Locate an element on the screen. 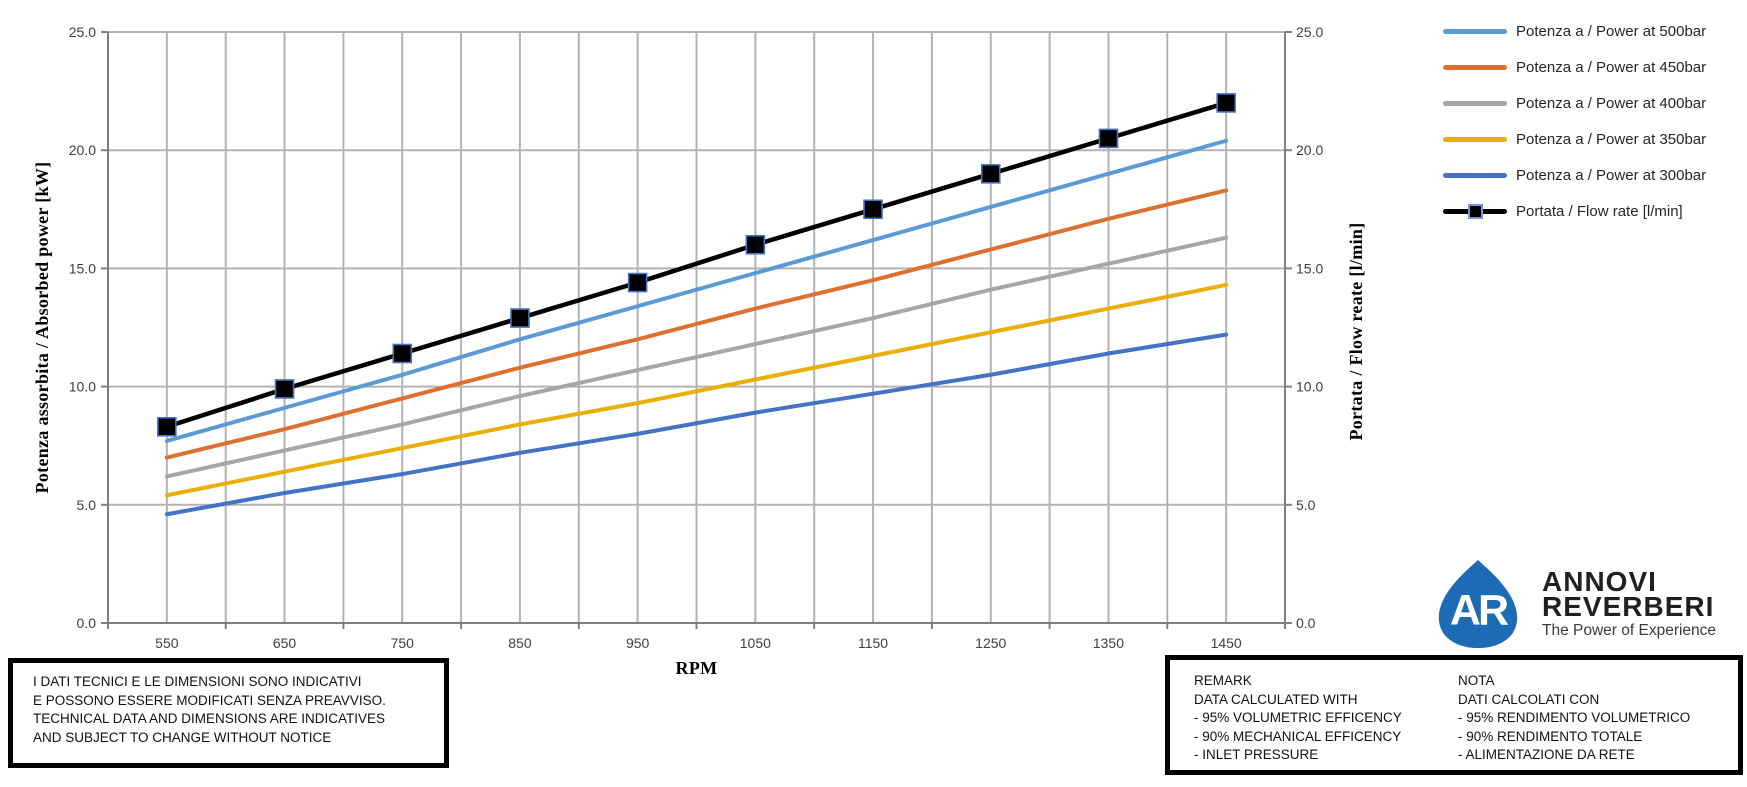 The width and height of the screenshot is (1747, 787). legend-item-power-400bar: Potenza a / Power at 400bar is located at coordinates (1574, 103).